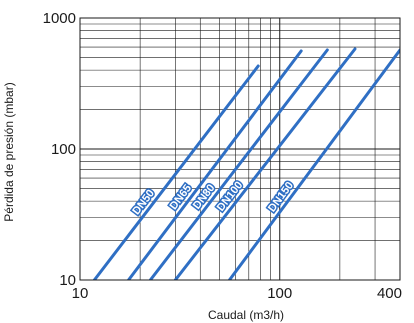 The height and width of the screenshot is (323, 414). What do you see at coordinates (63, 149) in the screenshot?
I see `y-tick-label: 100` at bounding box center [63, 149].